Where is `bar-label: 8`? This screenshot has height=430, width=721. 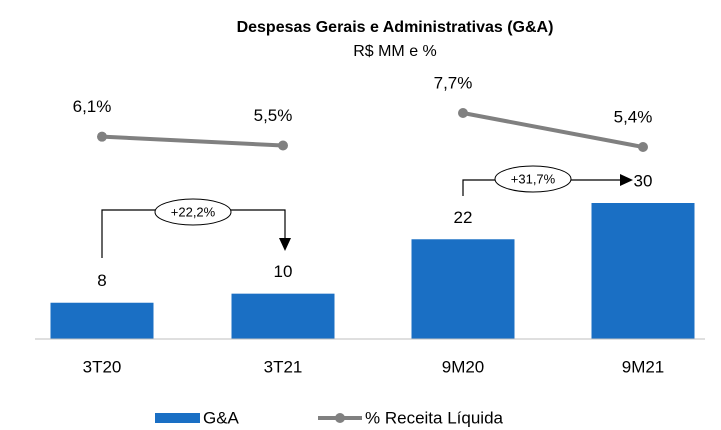
bar-label: 8 is located at coordinates (101, 280).